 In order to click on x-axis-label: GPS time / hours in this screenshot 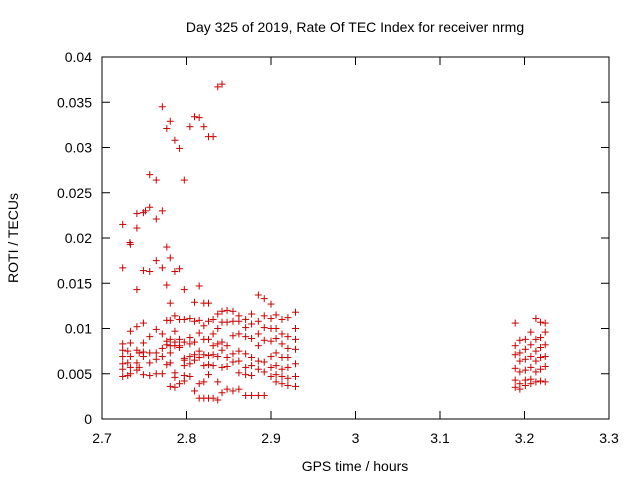, I will do `click(355, 466)`.